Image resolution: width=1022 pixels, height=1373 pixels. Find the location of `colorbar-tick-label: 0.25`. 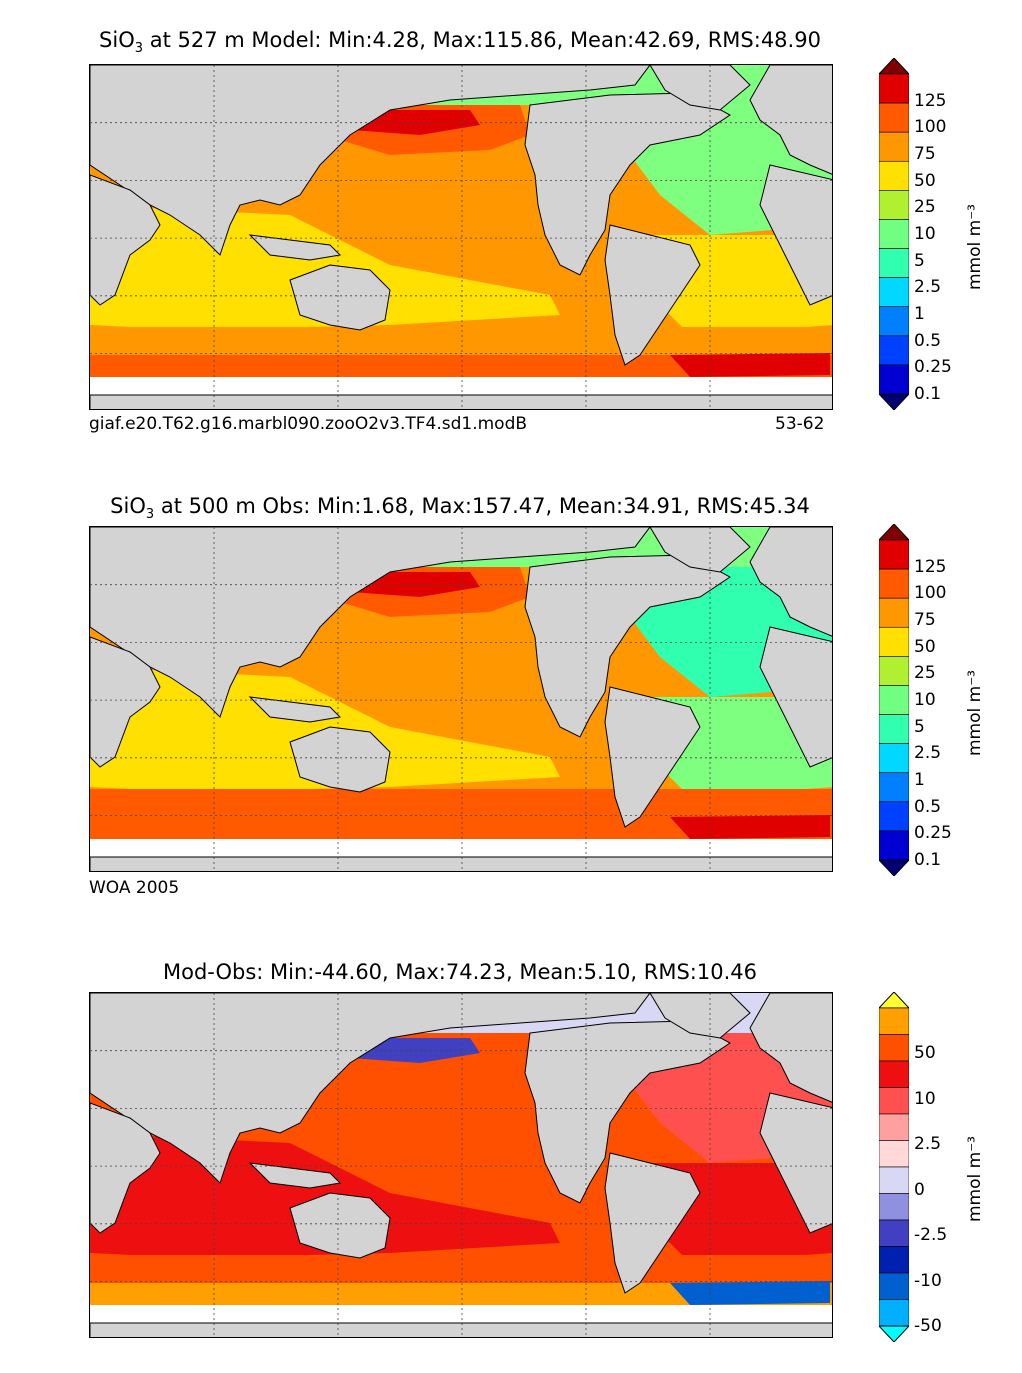

colorbar-tick-label: 0.25 is located at coordinates (933, 367).